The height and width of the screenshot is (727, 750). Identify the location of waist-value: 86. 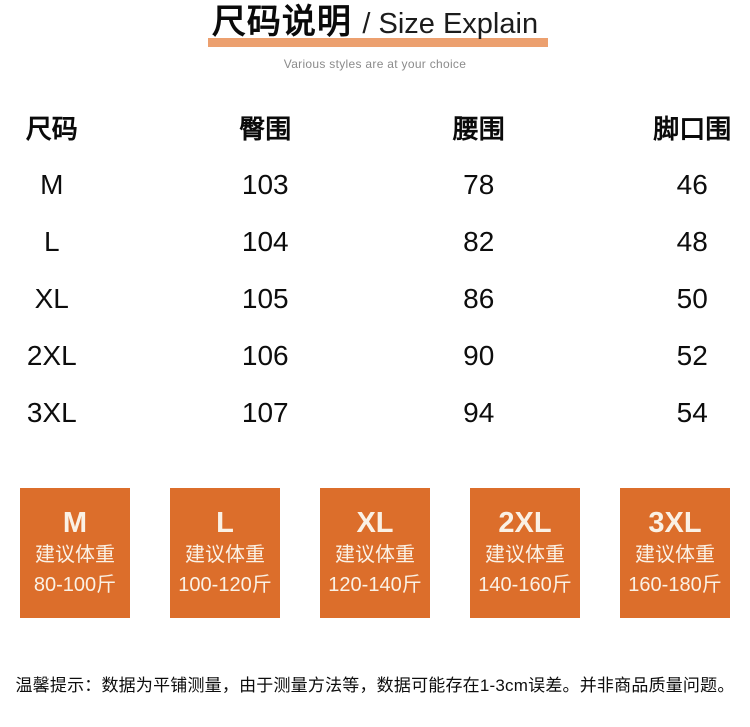
(479, 298).